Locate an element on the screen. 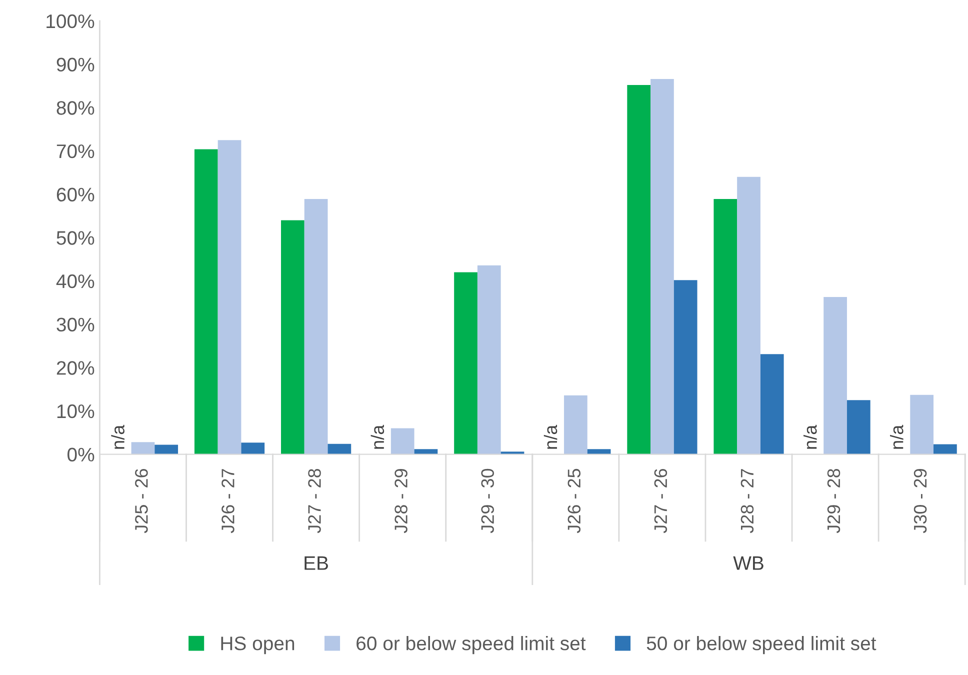 The image size is (968, 675). legend-label: HS open is located at coordinates (257, 645).